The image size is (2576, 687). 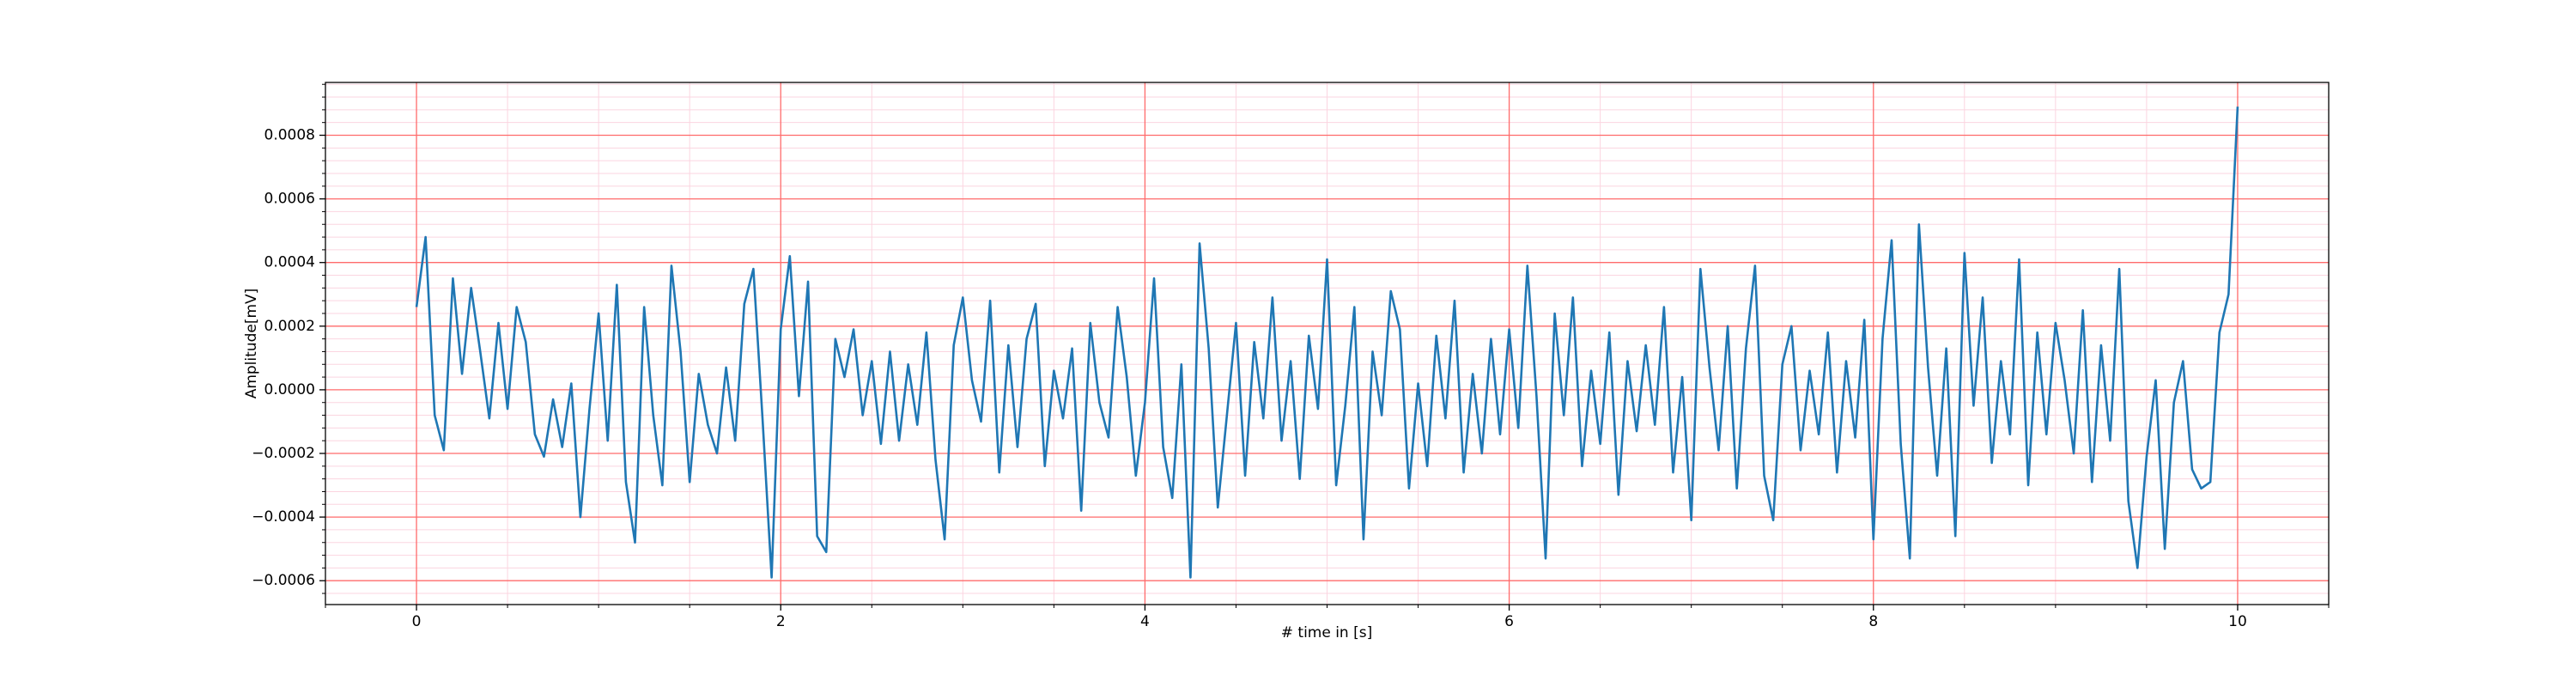 I want to click on x-tick-label: 0, so click(x=417, y=621).